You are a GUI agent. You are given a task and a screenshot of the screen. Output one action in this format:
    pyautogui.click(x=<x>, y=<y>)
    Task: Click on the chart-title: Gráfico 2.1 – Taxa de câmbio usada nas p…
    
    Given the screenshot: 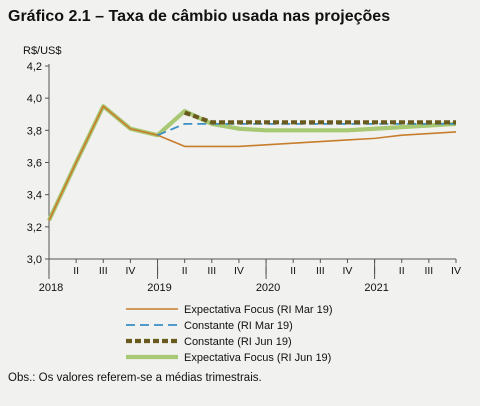 What is the action you would take?
    pyautogui.click(x=199, y=16)
    